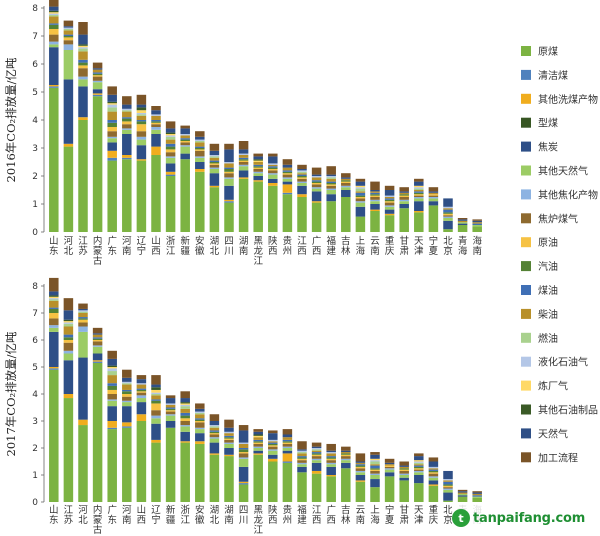 The image size is (600, 536). What do you see at coordinates (477, 251) in the screenshot?
I see `category-label-char: 南` at bounding box center [477, 251].